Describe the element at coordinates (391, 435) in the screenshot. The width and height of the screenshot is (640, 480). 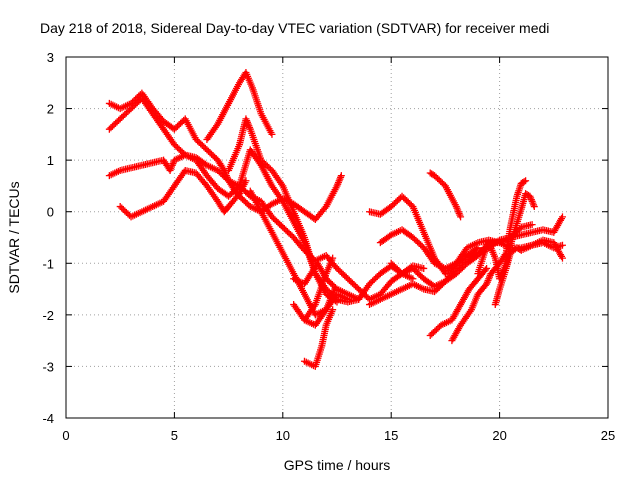
I see `x-tick-label: 15` at that location.